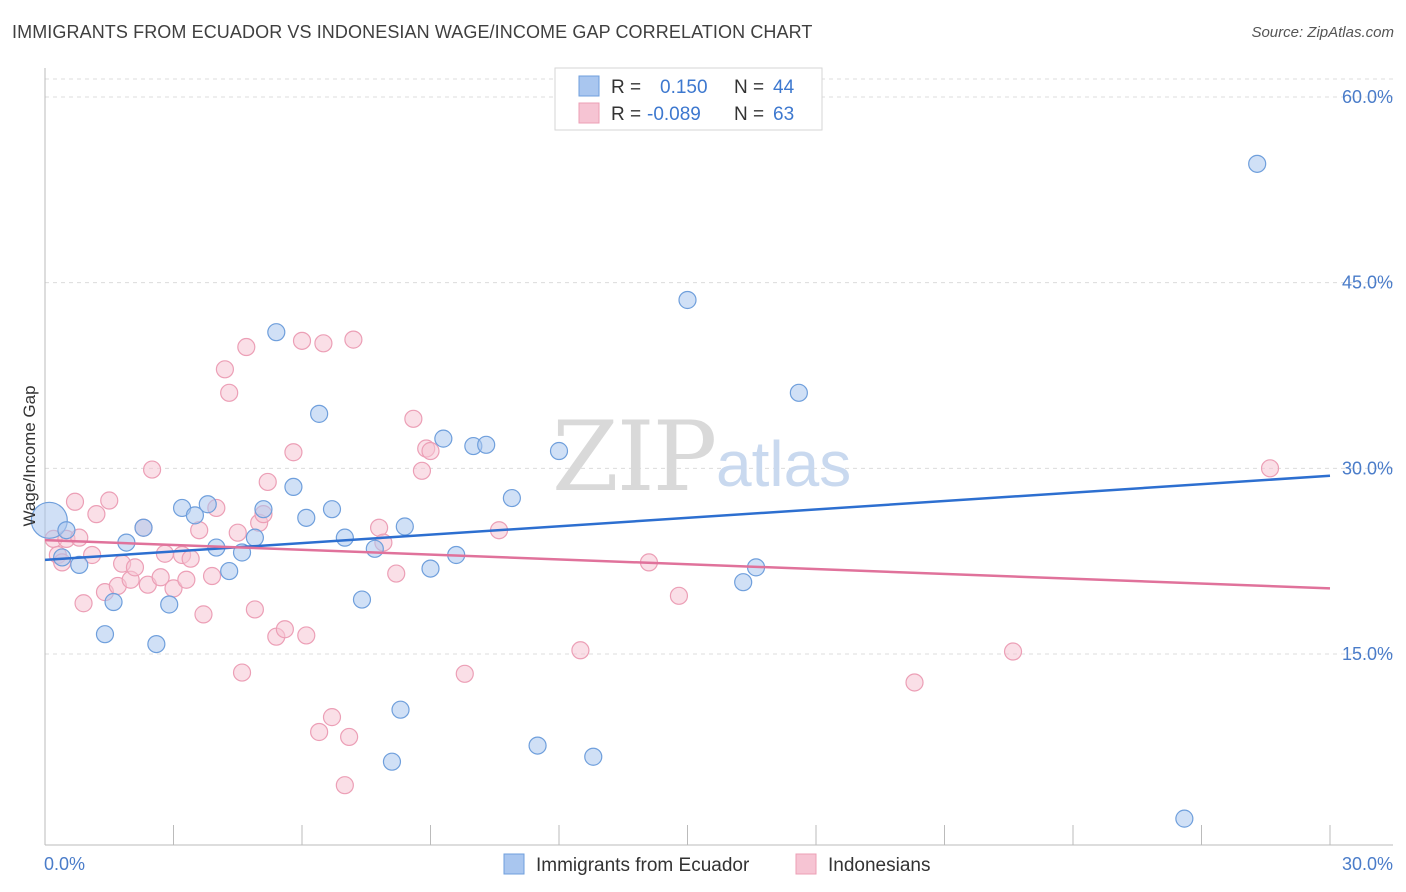 The image size is (1406, 892). I want to click on legend-n-label-2: N =, so click(749, 114).